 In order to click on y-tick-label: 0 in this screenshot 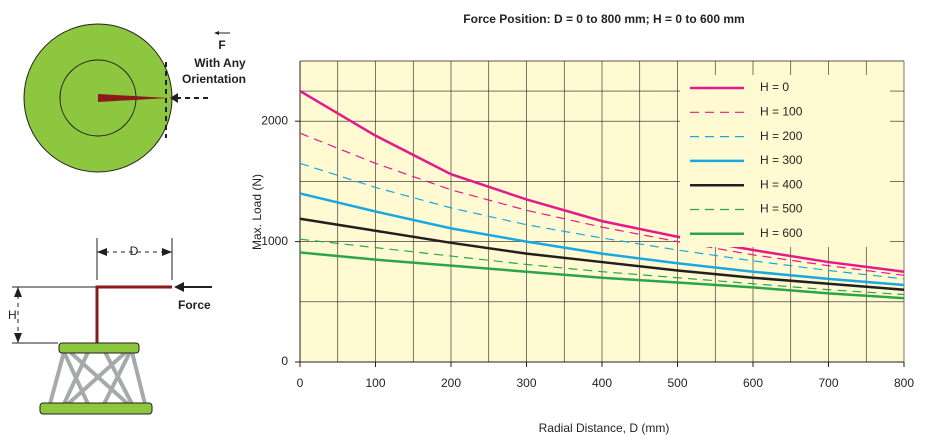, I will do `click(284, 361)`.